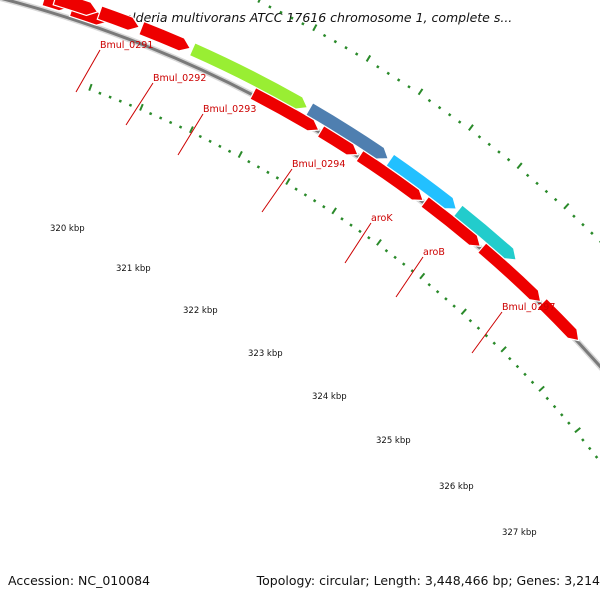 This screenshot has width=600, height=600. What do you see at coordinates (393, 441) in the screenshot?
I see `kbp-tick-label: 325 kbp` at bounding box center [393, 441].